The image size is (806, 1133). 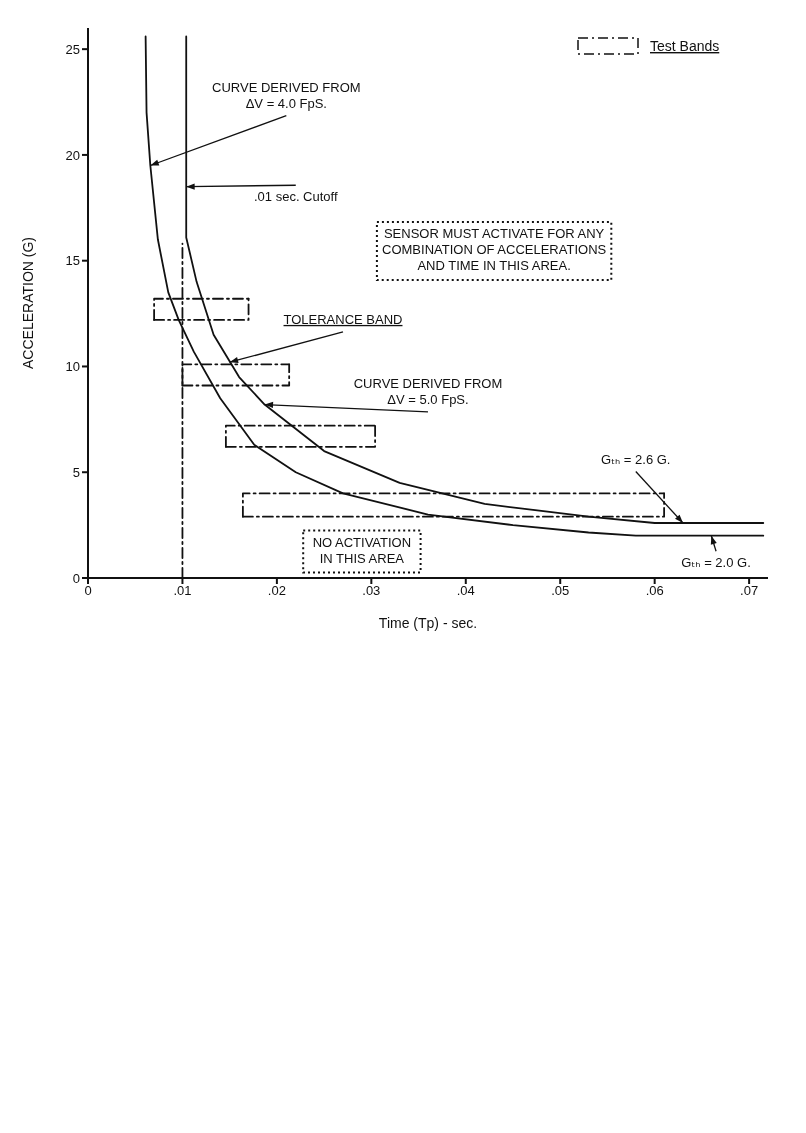 I want to click on x-tick-label: .04, so click(x=465, y=591).